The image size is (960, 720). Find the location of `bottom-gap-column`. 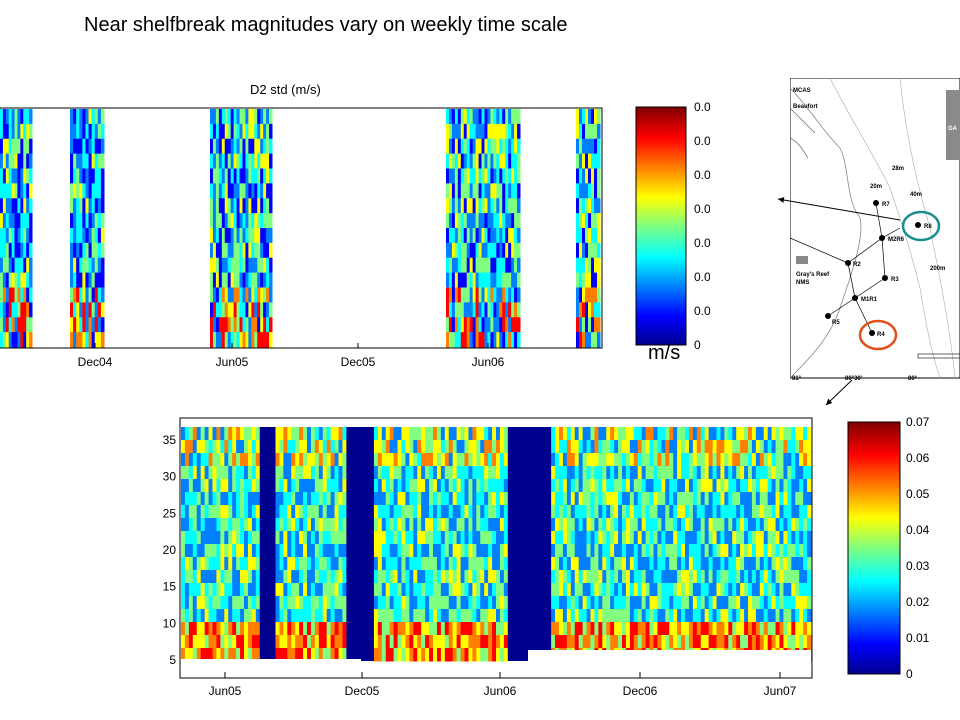

bottom-gap-column is located at coordinates (266, 544).